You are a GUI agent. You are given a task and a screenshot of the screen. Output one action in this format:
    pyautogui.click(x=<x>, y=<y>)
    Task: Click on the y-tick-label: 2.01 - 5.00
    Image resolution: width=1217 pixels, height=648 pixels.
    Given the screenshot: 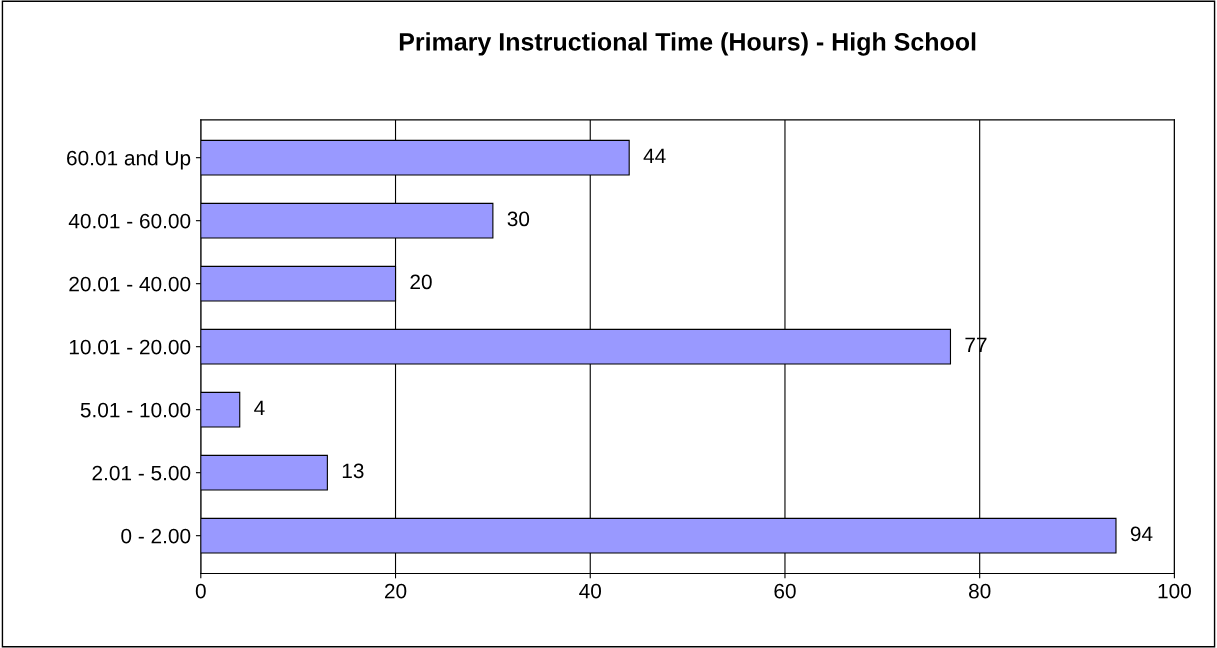 What is the action you would take?
    pyautogui.click(x=141, y=473)
    